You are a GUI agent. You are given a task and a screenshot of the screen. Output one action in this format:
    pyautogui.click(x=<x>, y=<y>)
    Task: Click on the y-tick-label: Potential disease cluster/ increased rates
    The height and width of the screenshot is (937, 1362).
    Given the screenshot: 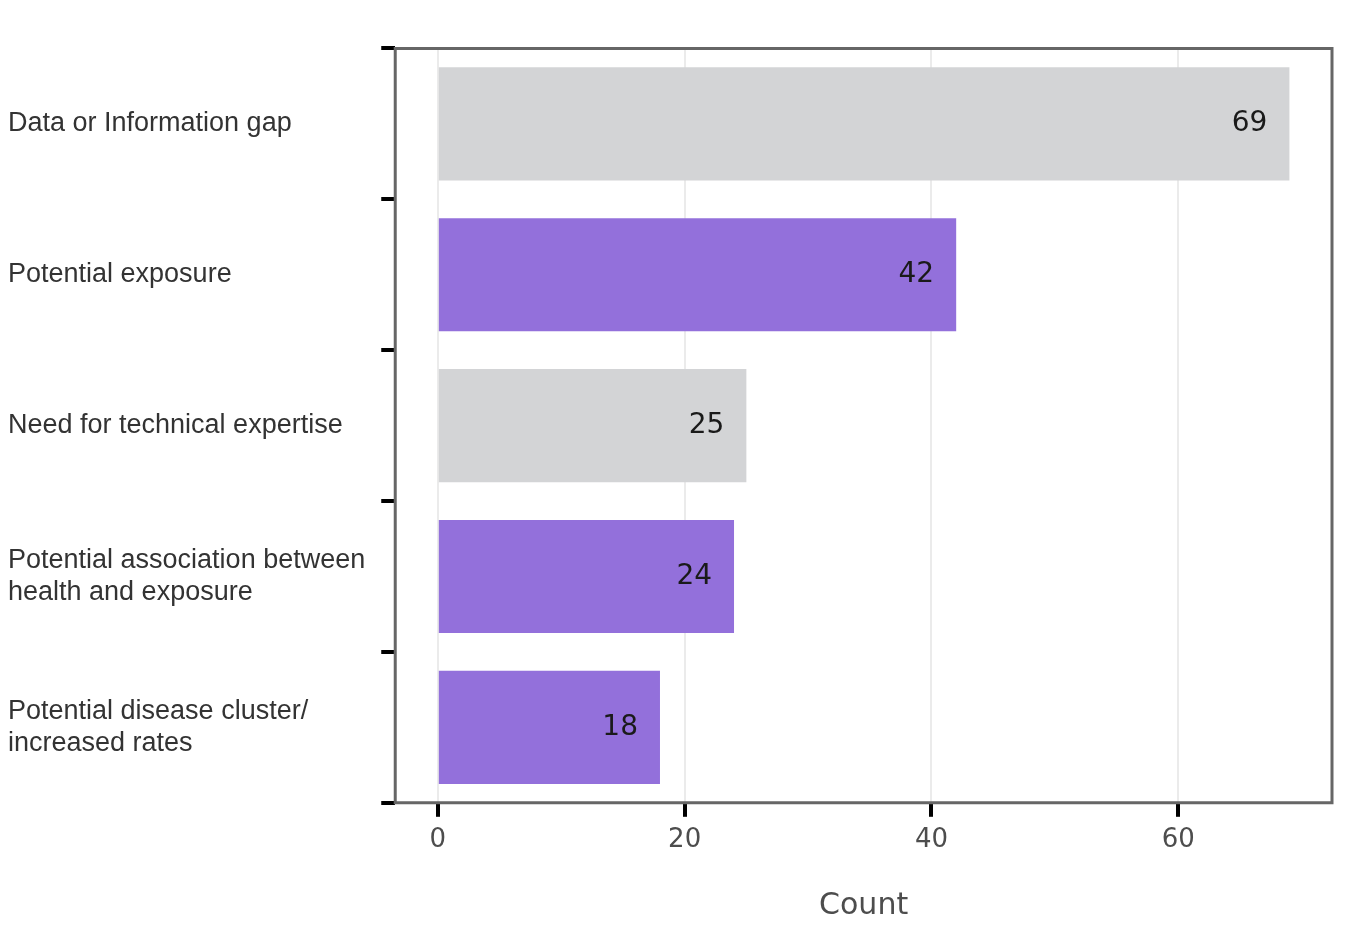 What is the action you would take?
    pyautogui.click(x=158, y=726)
    